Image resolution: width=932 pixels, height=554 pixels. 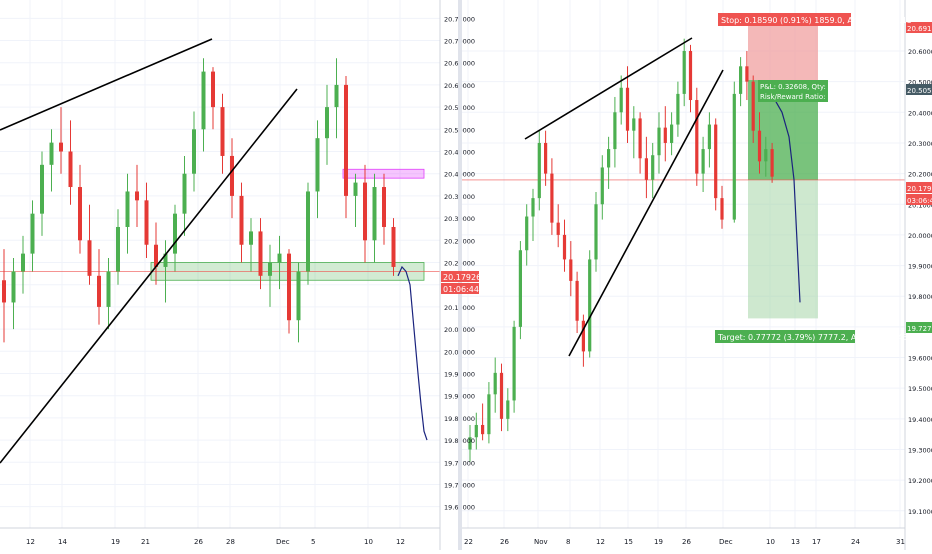 What do you see at coordinates (920, 359) in the screenshot?
I see `right-y-tick-label: 19.60000` at bounding box center [920, 359].